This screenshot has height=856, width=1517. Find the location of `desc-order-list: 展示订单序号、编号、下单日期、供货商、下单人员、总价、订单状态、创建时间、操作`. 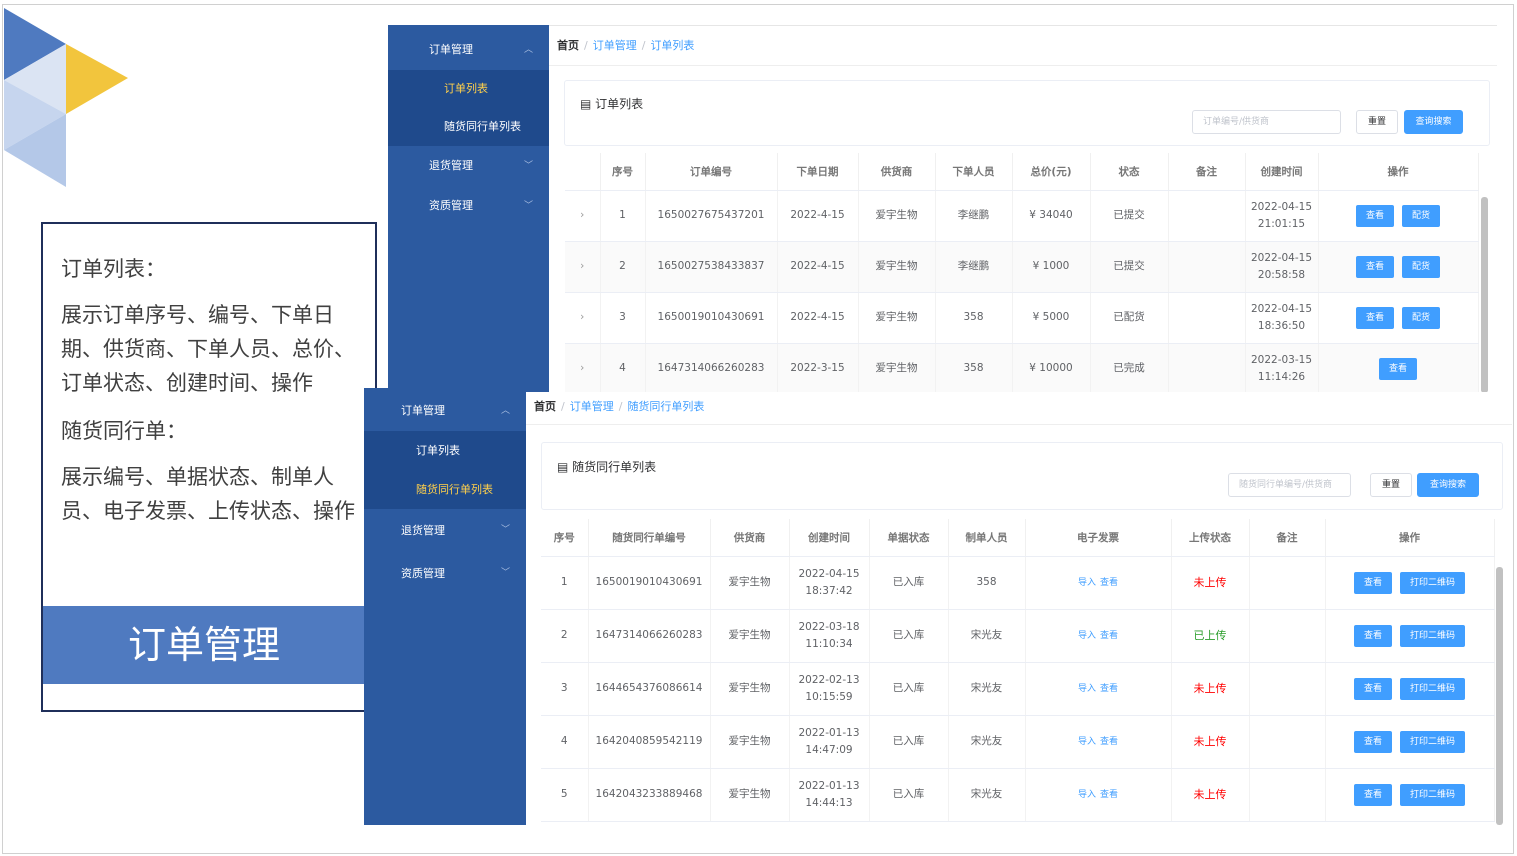

desc-order-list: 展示订单序号、编号、下单日期、供货商、下单人员、总价、订单状态、创建时间、操作 is located at coordinates (208, 349).